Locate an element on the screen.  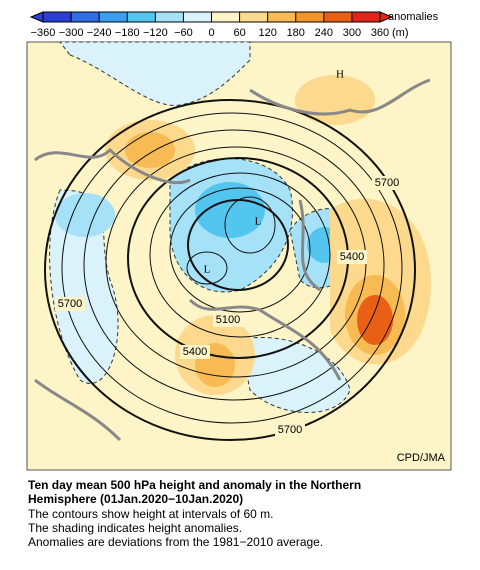
colorbar-tick-label: 0 is located at coordinates (211, 33).